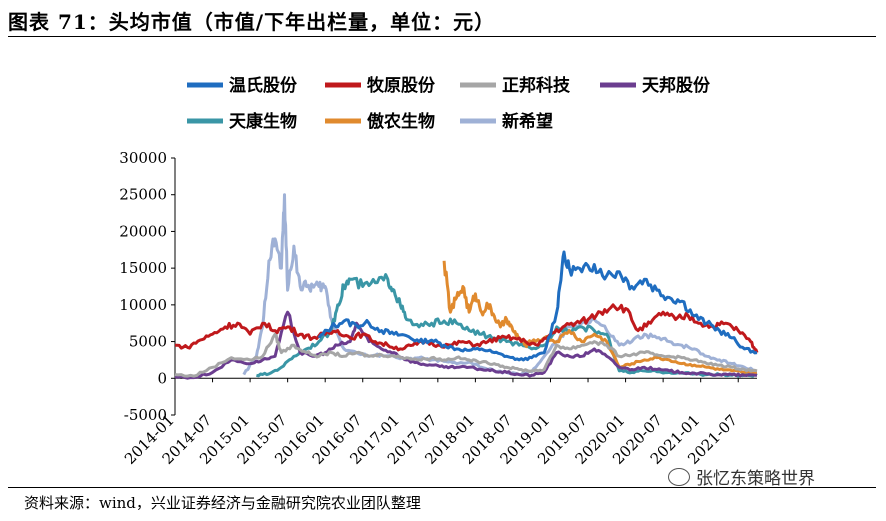  What do you see at coordinates (252, 22) in the screenshot?
I see `chart-title: 图表 71：头均市值（市值/下年出栏量，单位：元）` at bounding box center [252, 22].